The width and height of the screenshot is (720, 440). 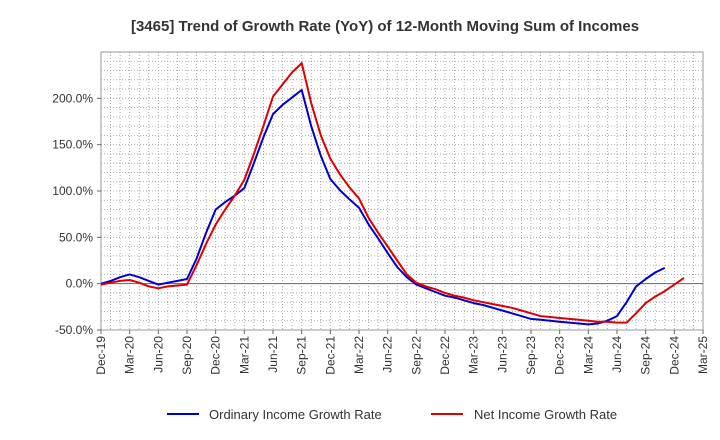 I want to click on x-tick-label: Sep-20, so click(x=187, y=355).